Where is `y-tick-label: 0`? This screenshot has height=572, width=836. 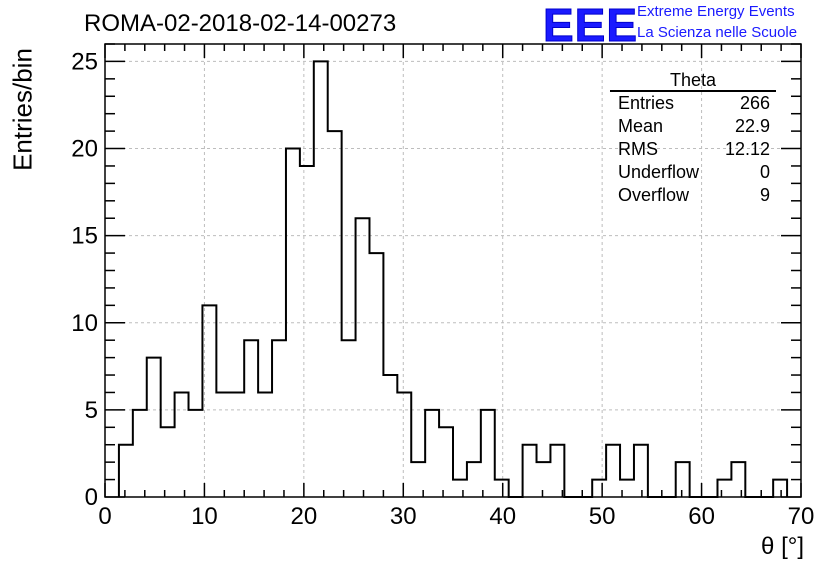 y-tick-label: 0 is located at coordinates (91, 497).